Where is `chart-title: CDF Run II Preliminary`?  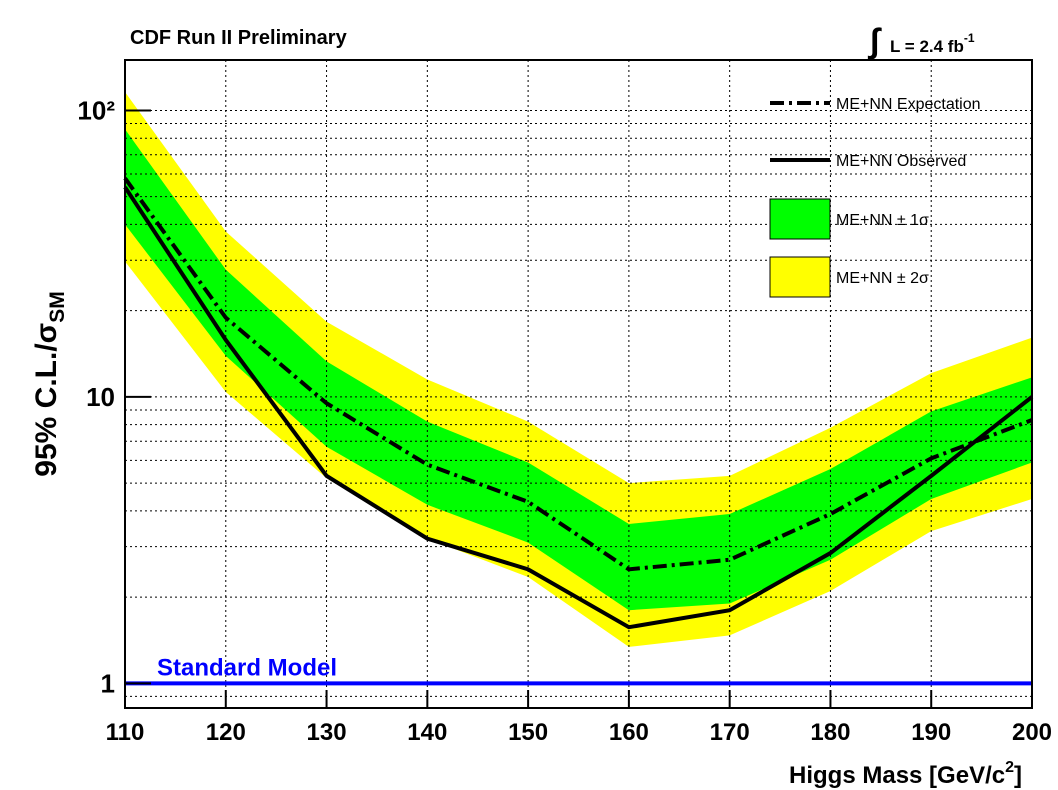 chart-title: CDF Run II Preliminary is located at coordinates (239, 38).